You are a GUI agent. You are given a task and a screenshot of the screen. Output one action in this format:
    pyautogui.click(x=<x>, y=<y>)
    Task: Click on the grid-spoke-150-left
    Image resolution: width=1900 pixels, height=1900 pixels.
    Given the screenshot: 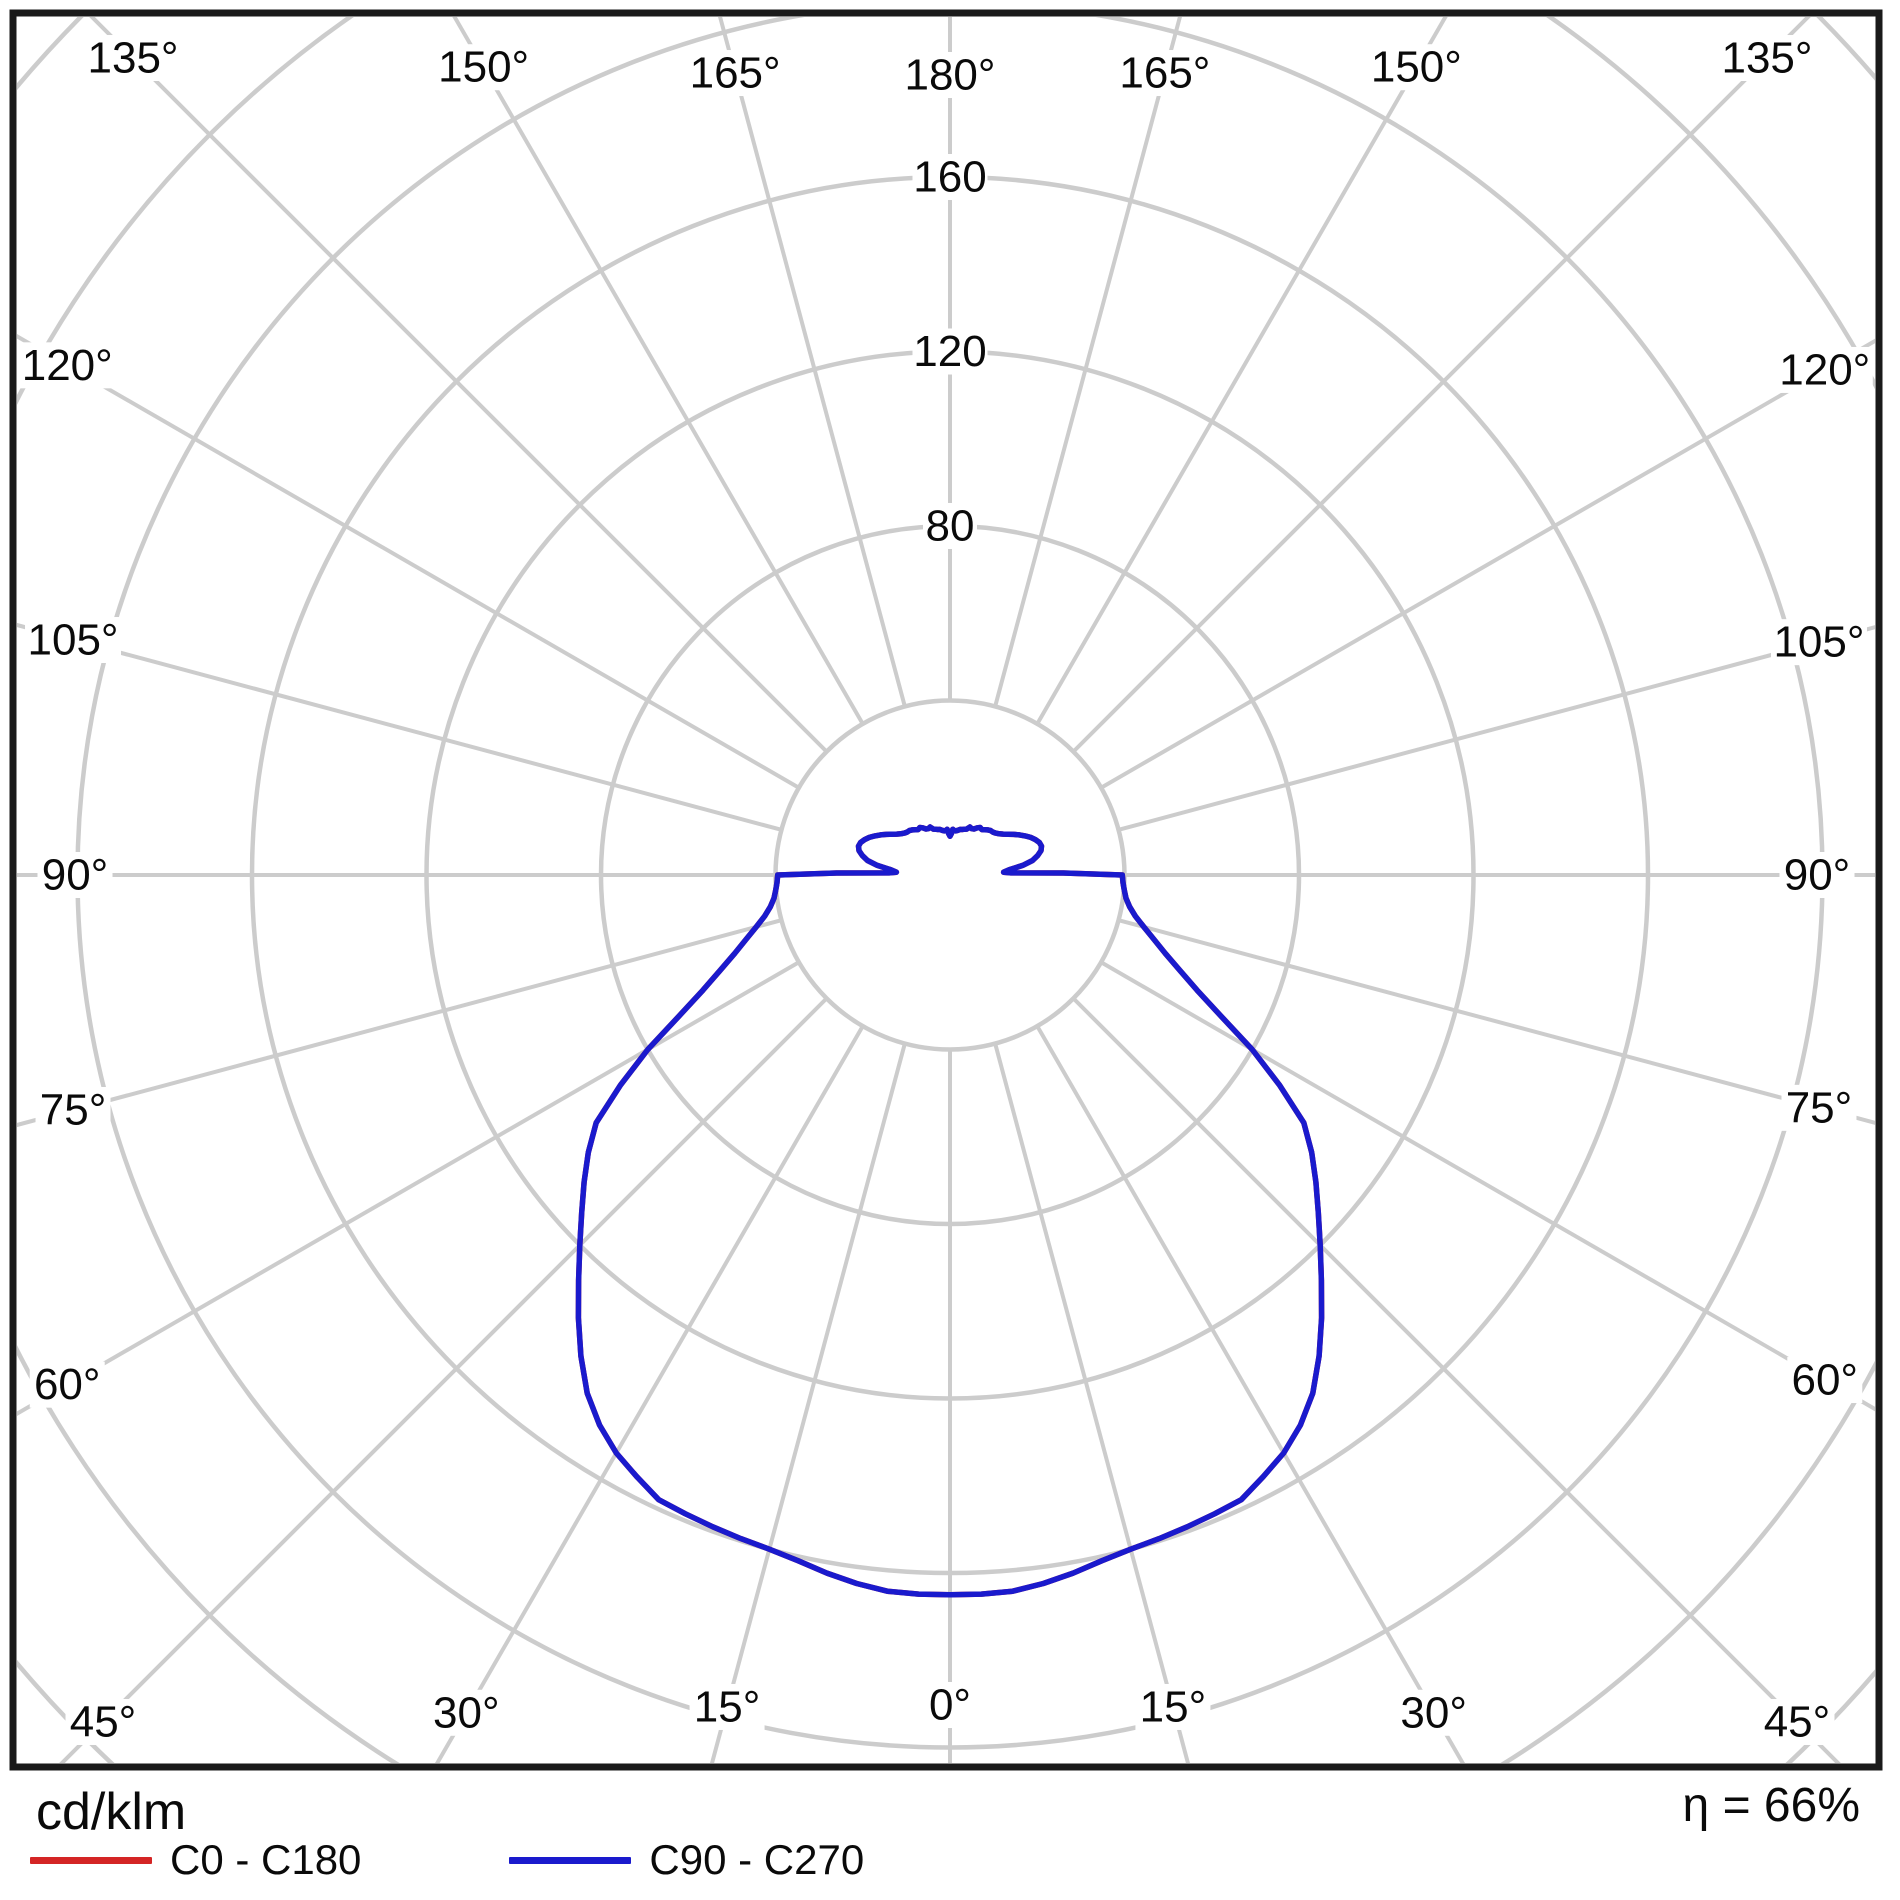 What is the action you would take?
    pyautogui.click(x=658, y=371)
    